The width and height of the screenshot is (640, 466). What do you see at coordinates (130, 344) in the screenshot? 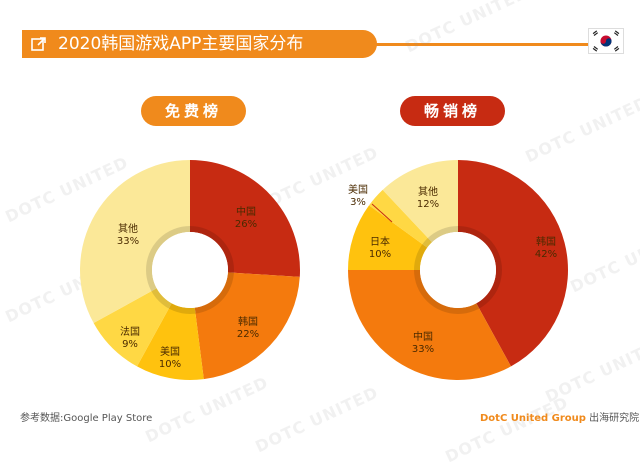
I see `slice-value-label: 9%` at bounding box center [130, 344].